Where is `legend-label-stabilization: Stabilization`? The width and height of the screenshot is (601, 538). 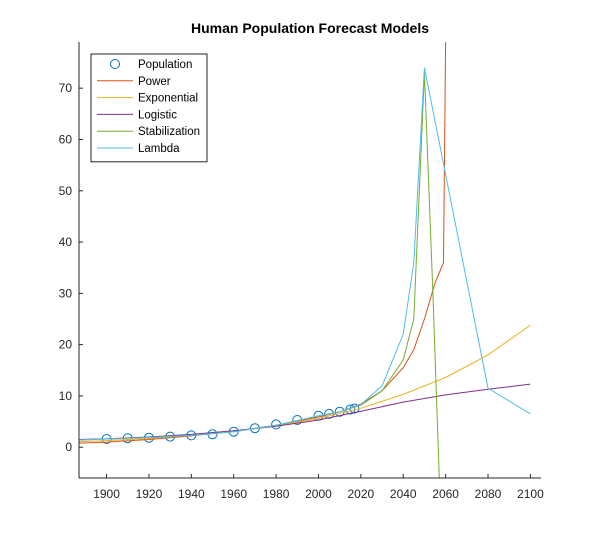
legend-label-stabilization: Stabilization is located at coordinates (169, 132).